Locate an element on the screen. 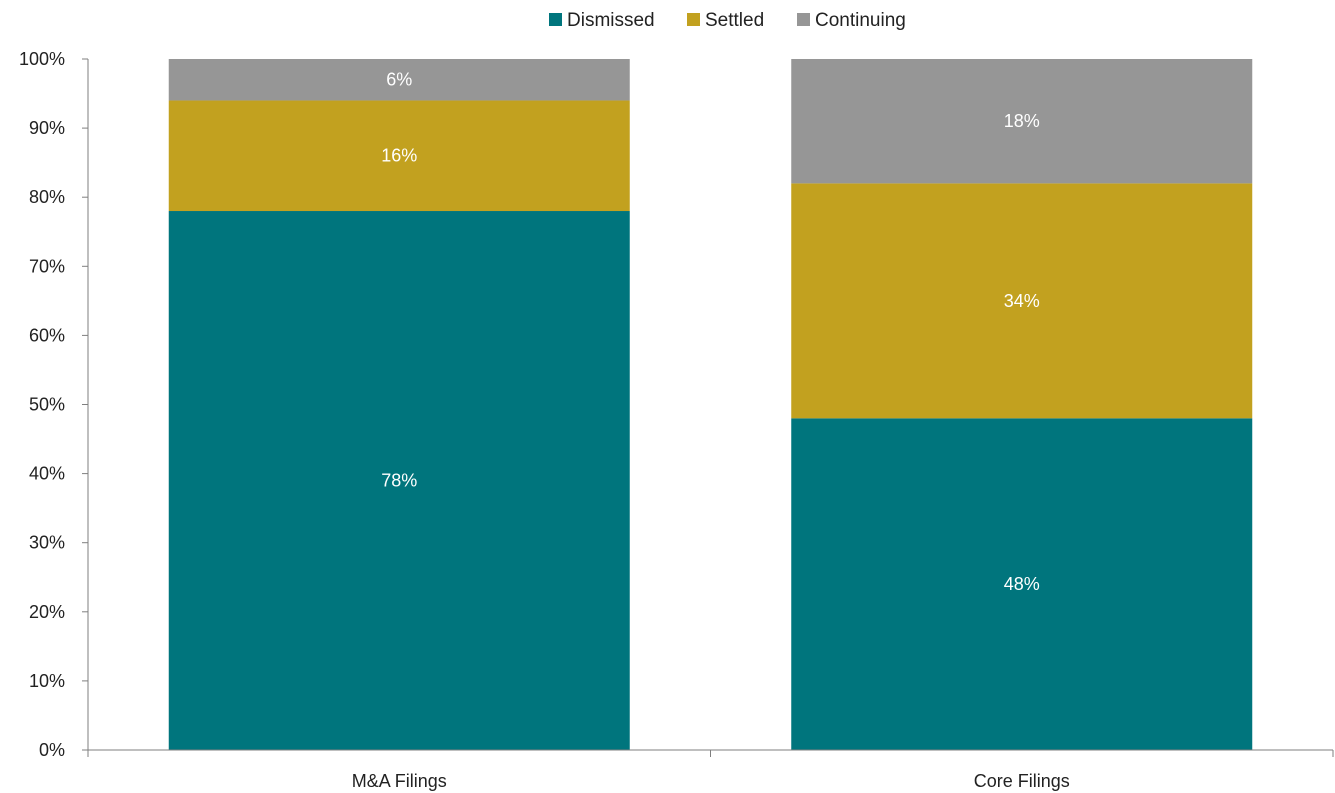  x-category-label: Core Filings is located at coordinates (1022, 781).